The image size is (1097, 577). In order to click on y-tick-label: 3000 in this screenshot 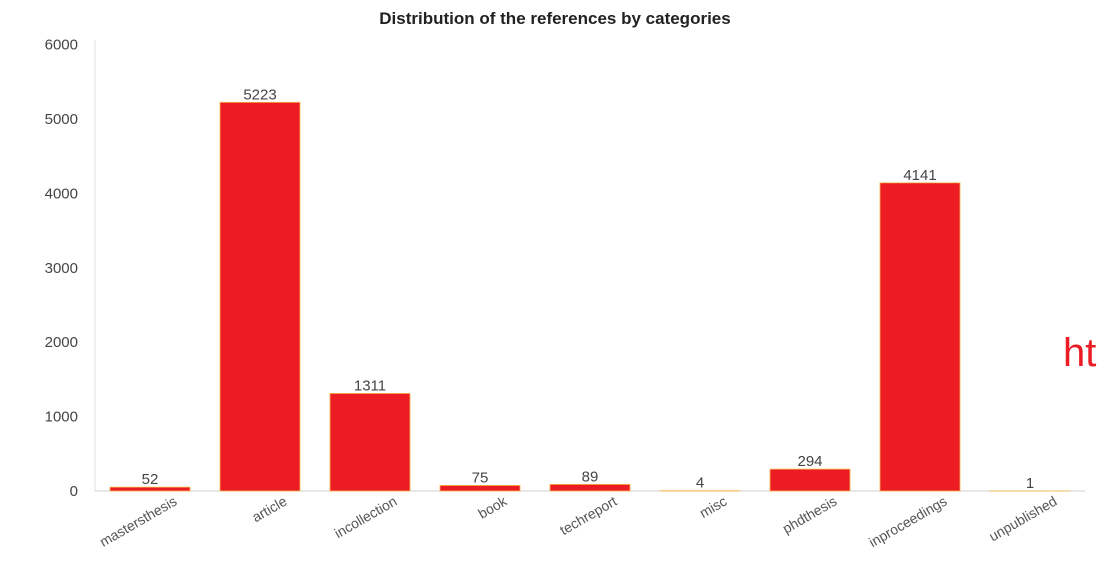, I will do `click(61, 268)`.